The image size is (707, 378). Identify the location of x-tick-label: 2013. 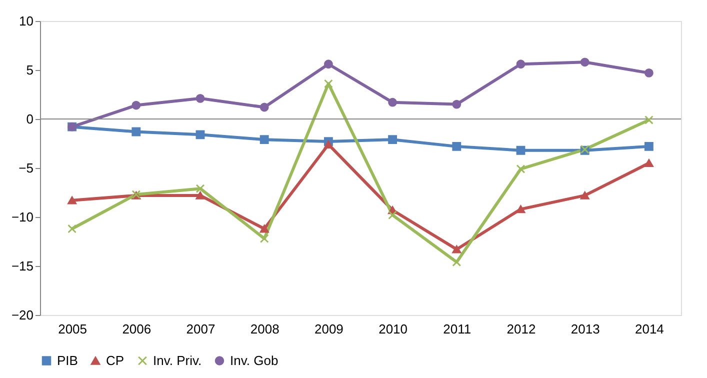
(585, 329).